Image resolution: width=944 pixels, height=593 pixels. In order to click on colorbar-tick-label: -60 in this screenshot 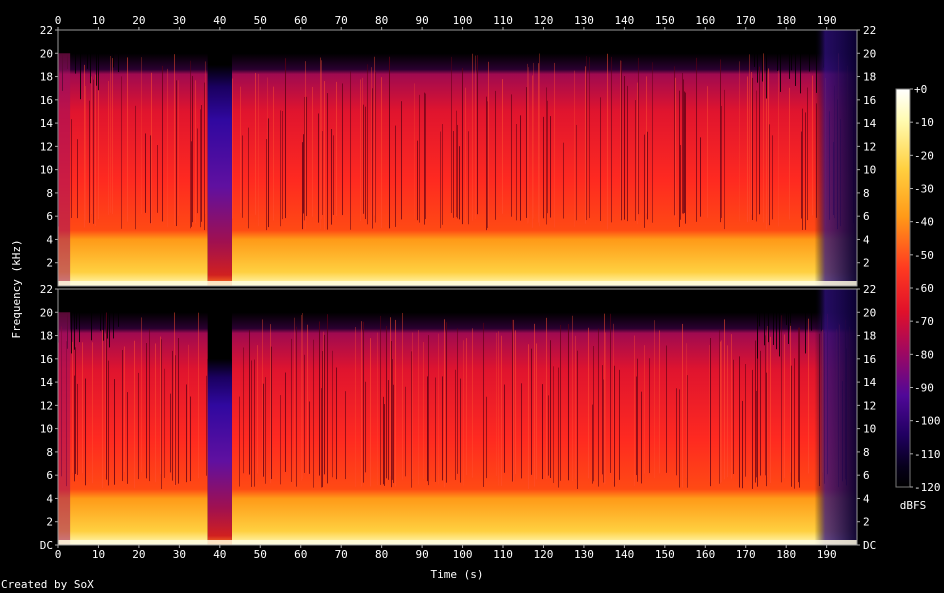, I will do `click(924, 288)`.